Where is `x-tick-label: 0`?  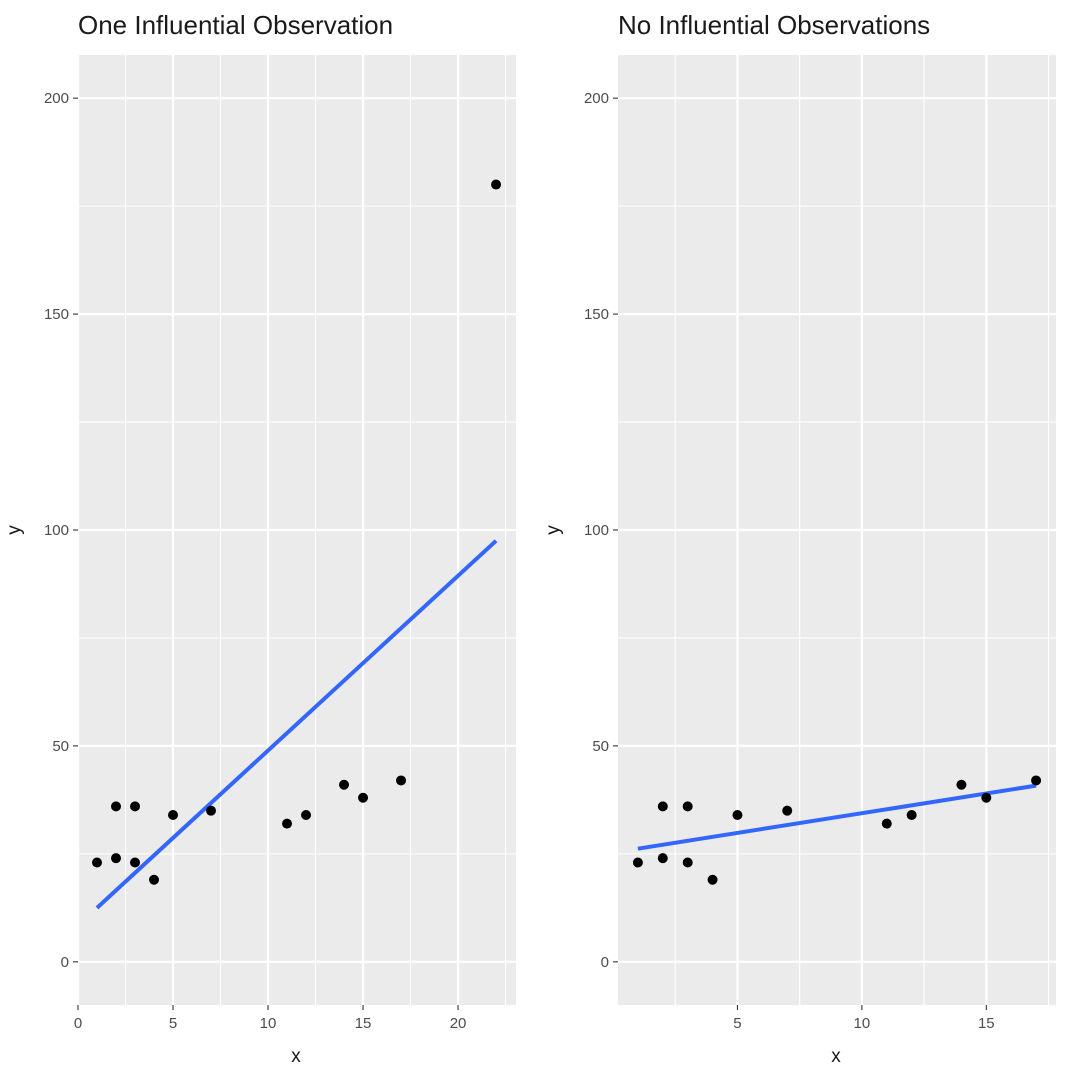
x-tick-label: 0 is located at coordinates (78, 1023).